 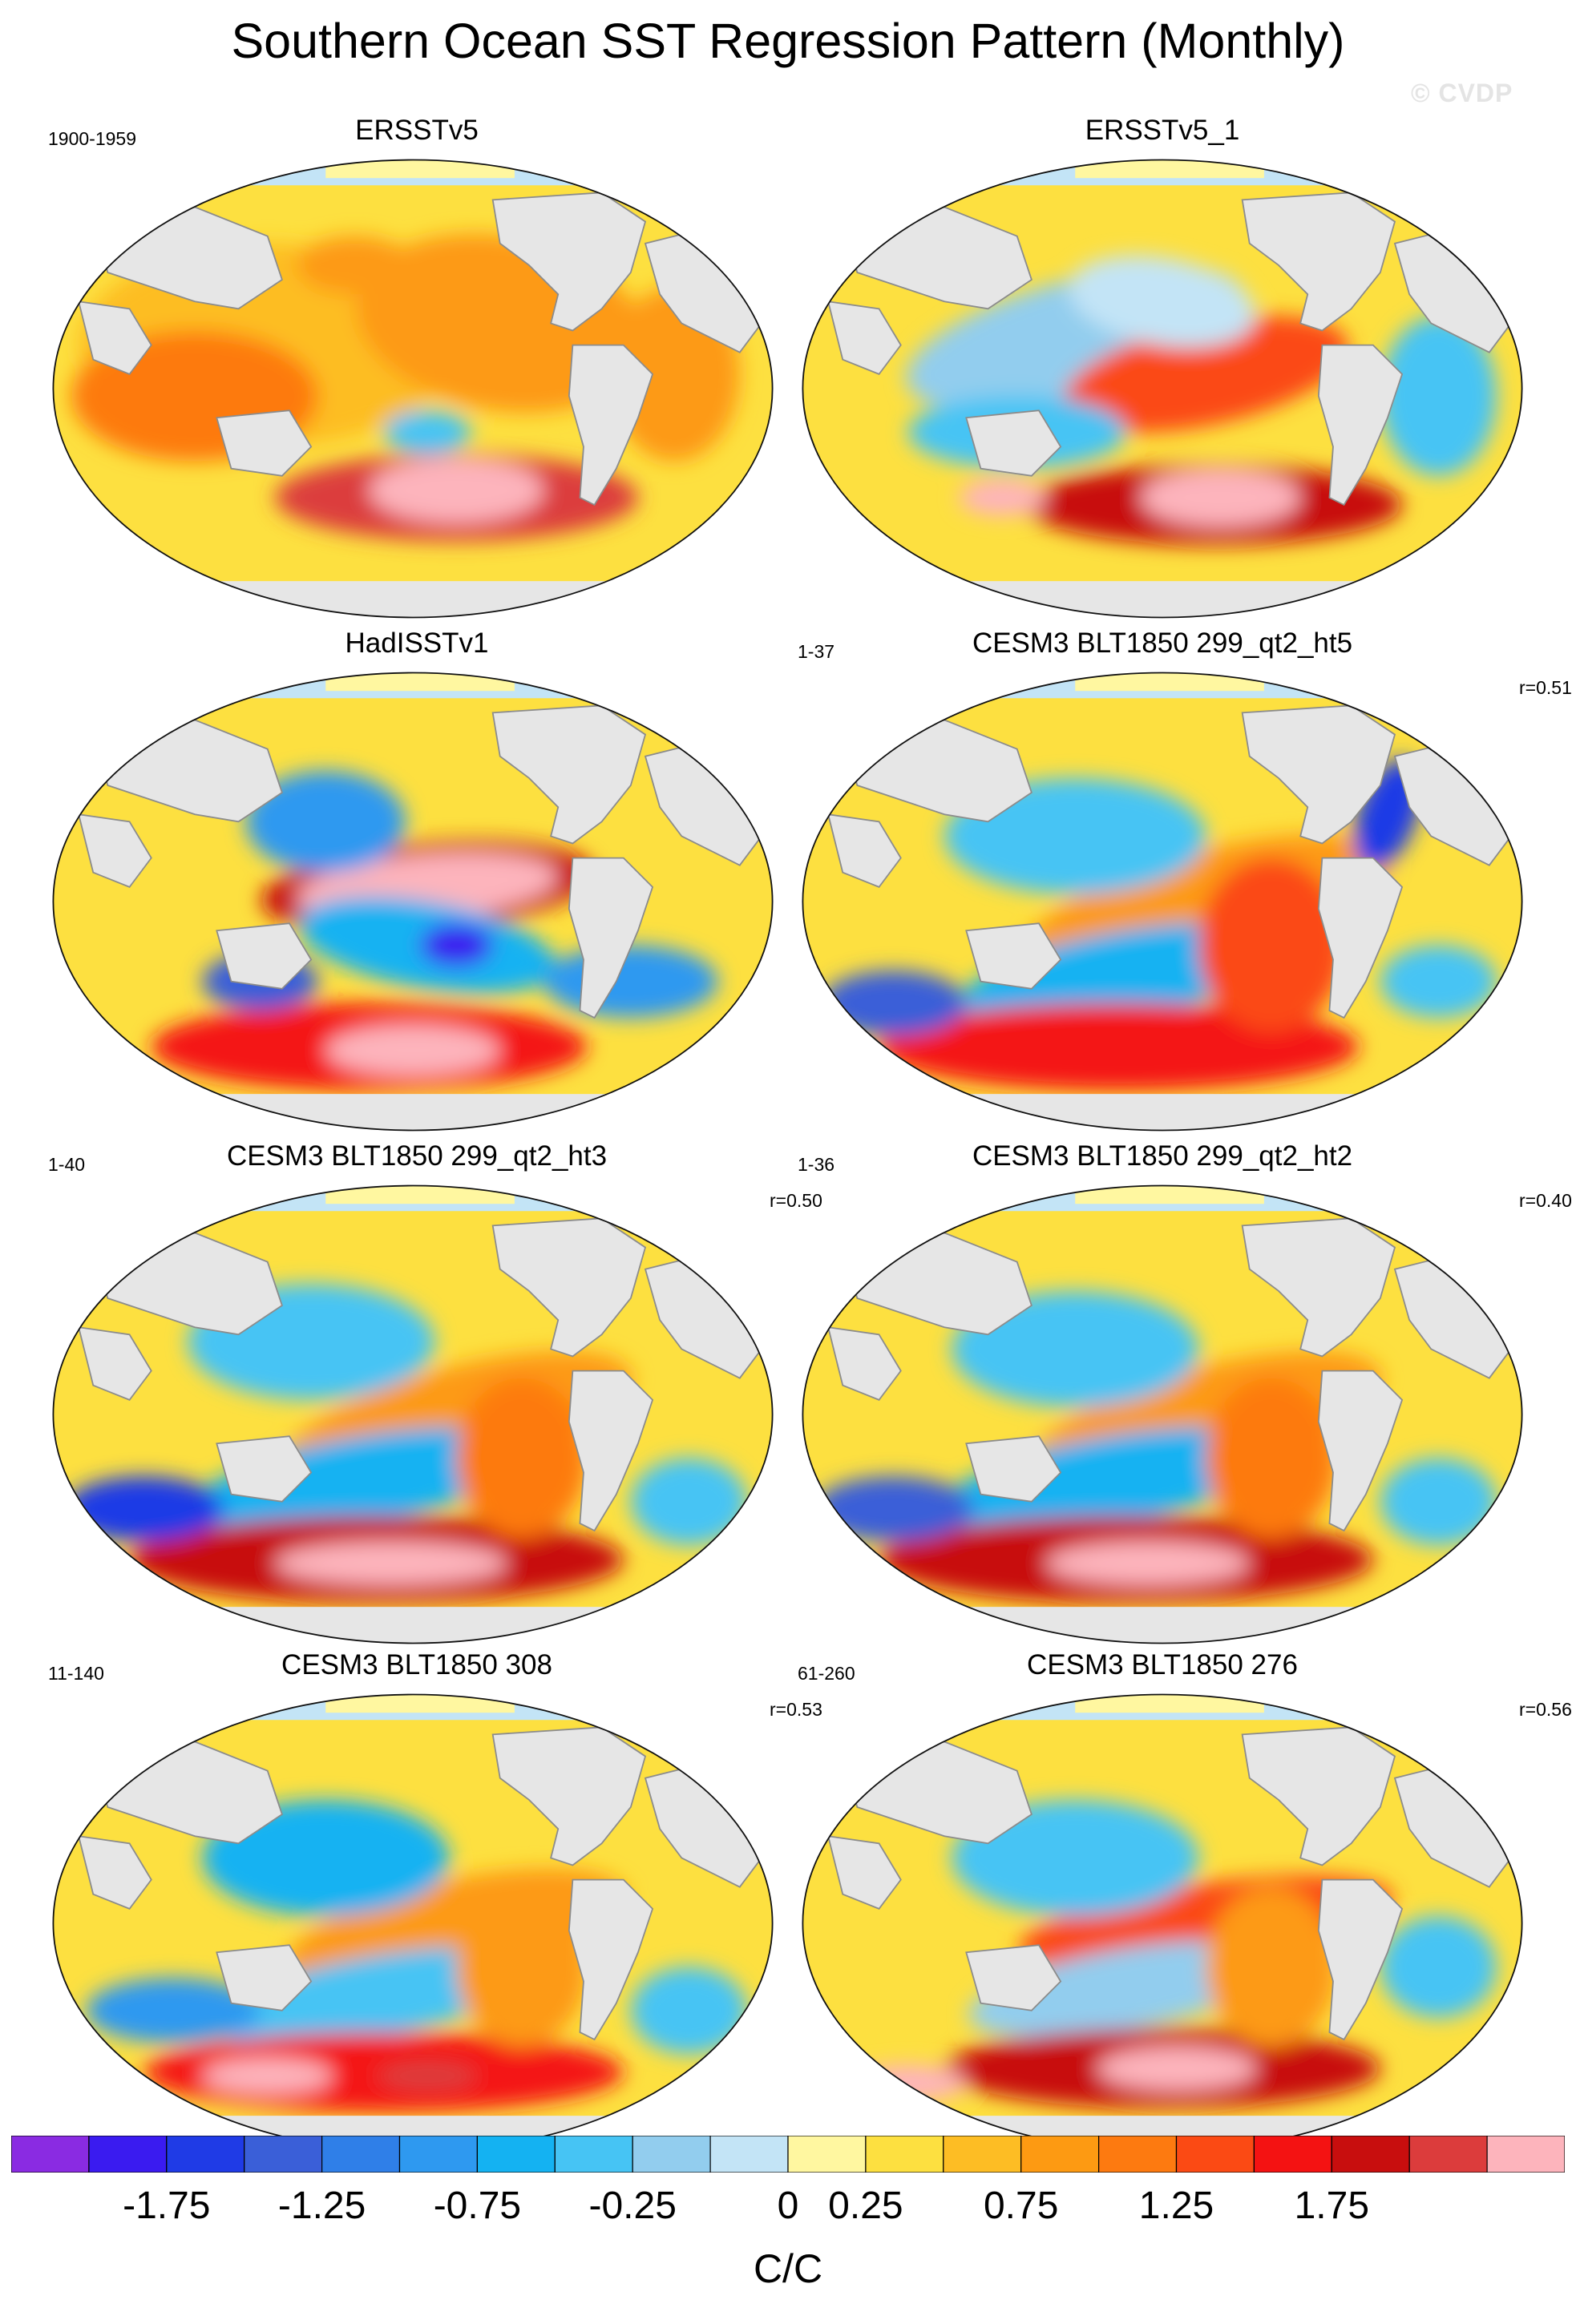 I want to click on panel-title: CESM3 BLT1850 308, so click(x=416, y=1664).